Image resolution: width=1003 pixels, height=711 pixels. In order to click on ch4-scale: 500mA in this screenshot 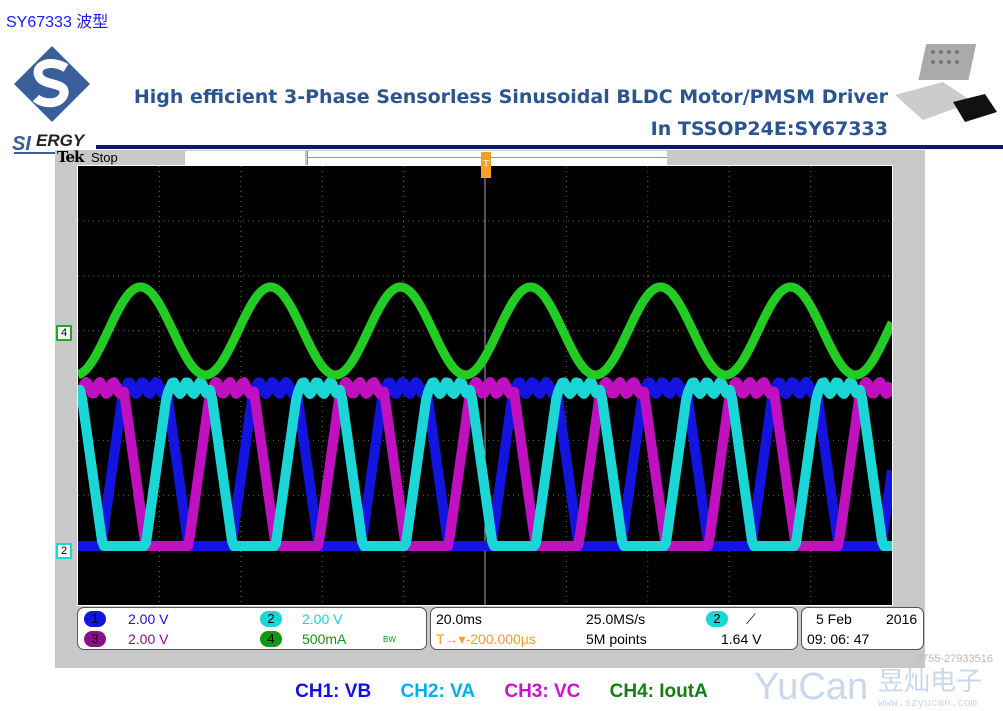, I will do `click(324, 639)`.